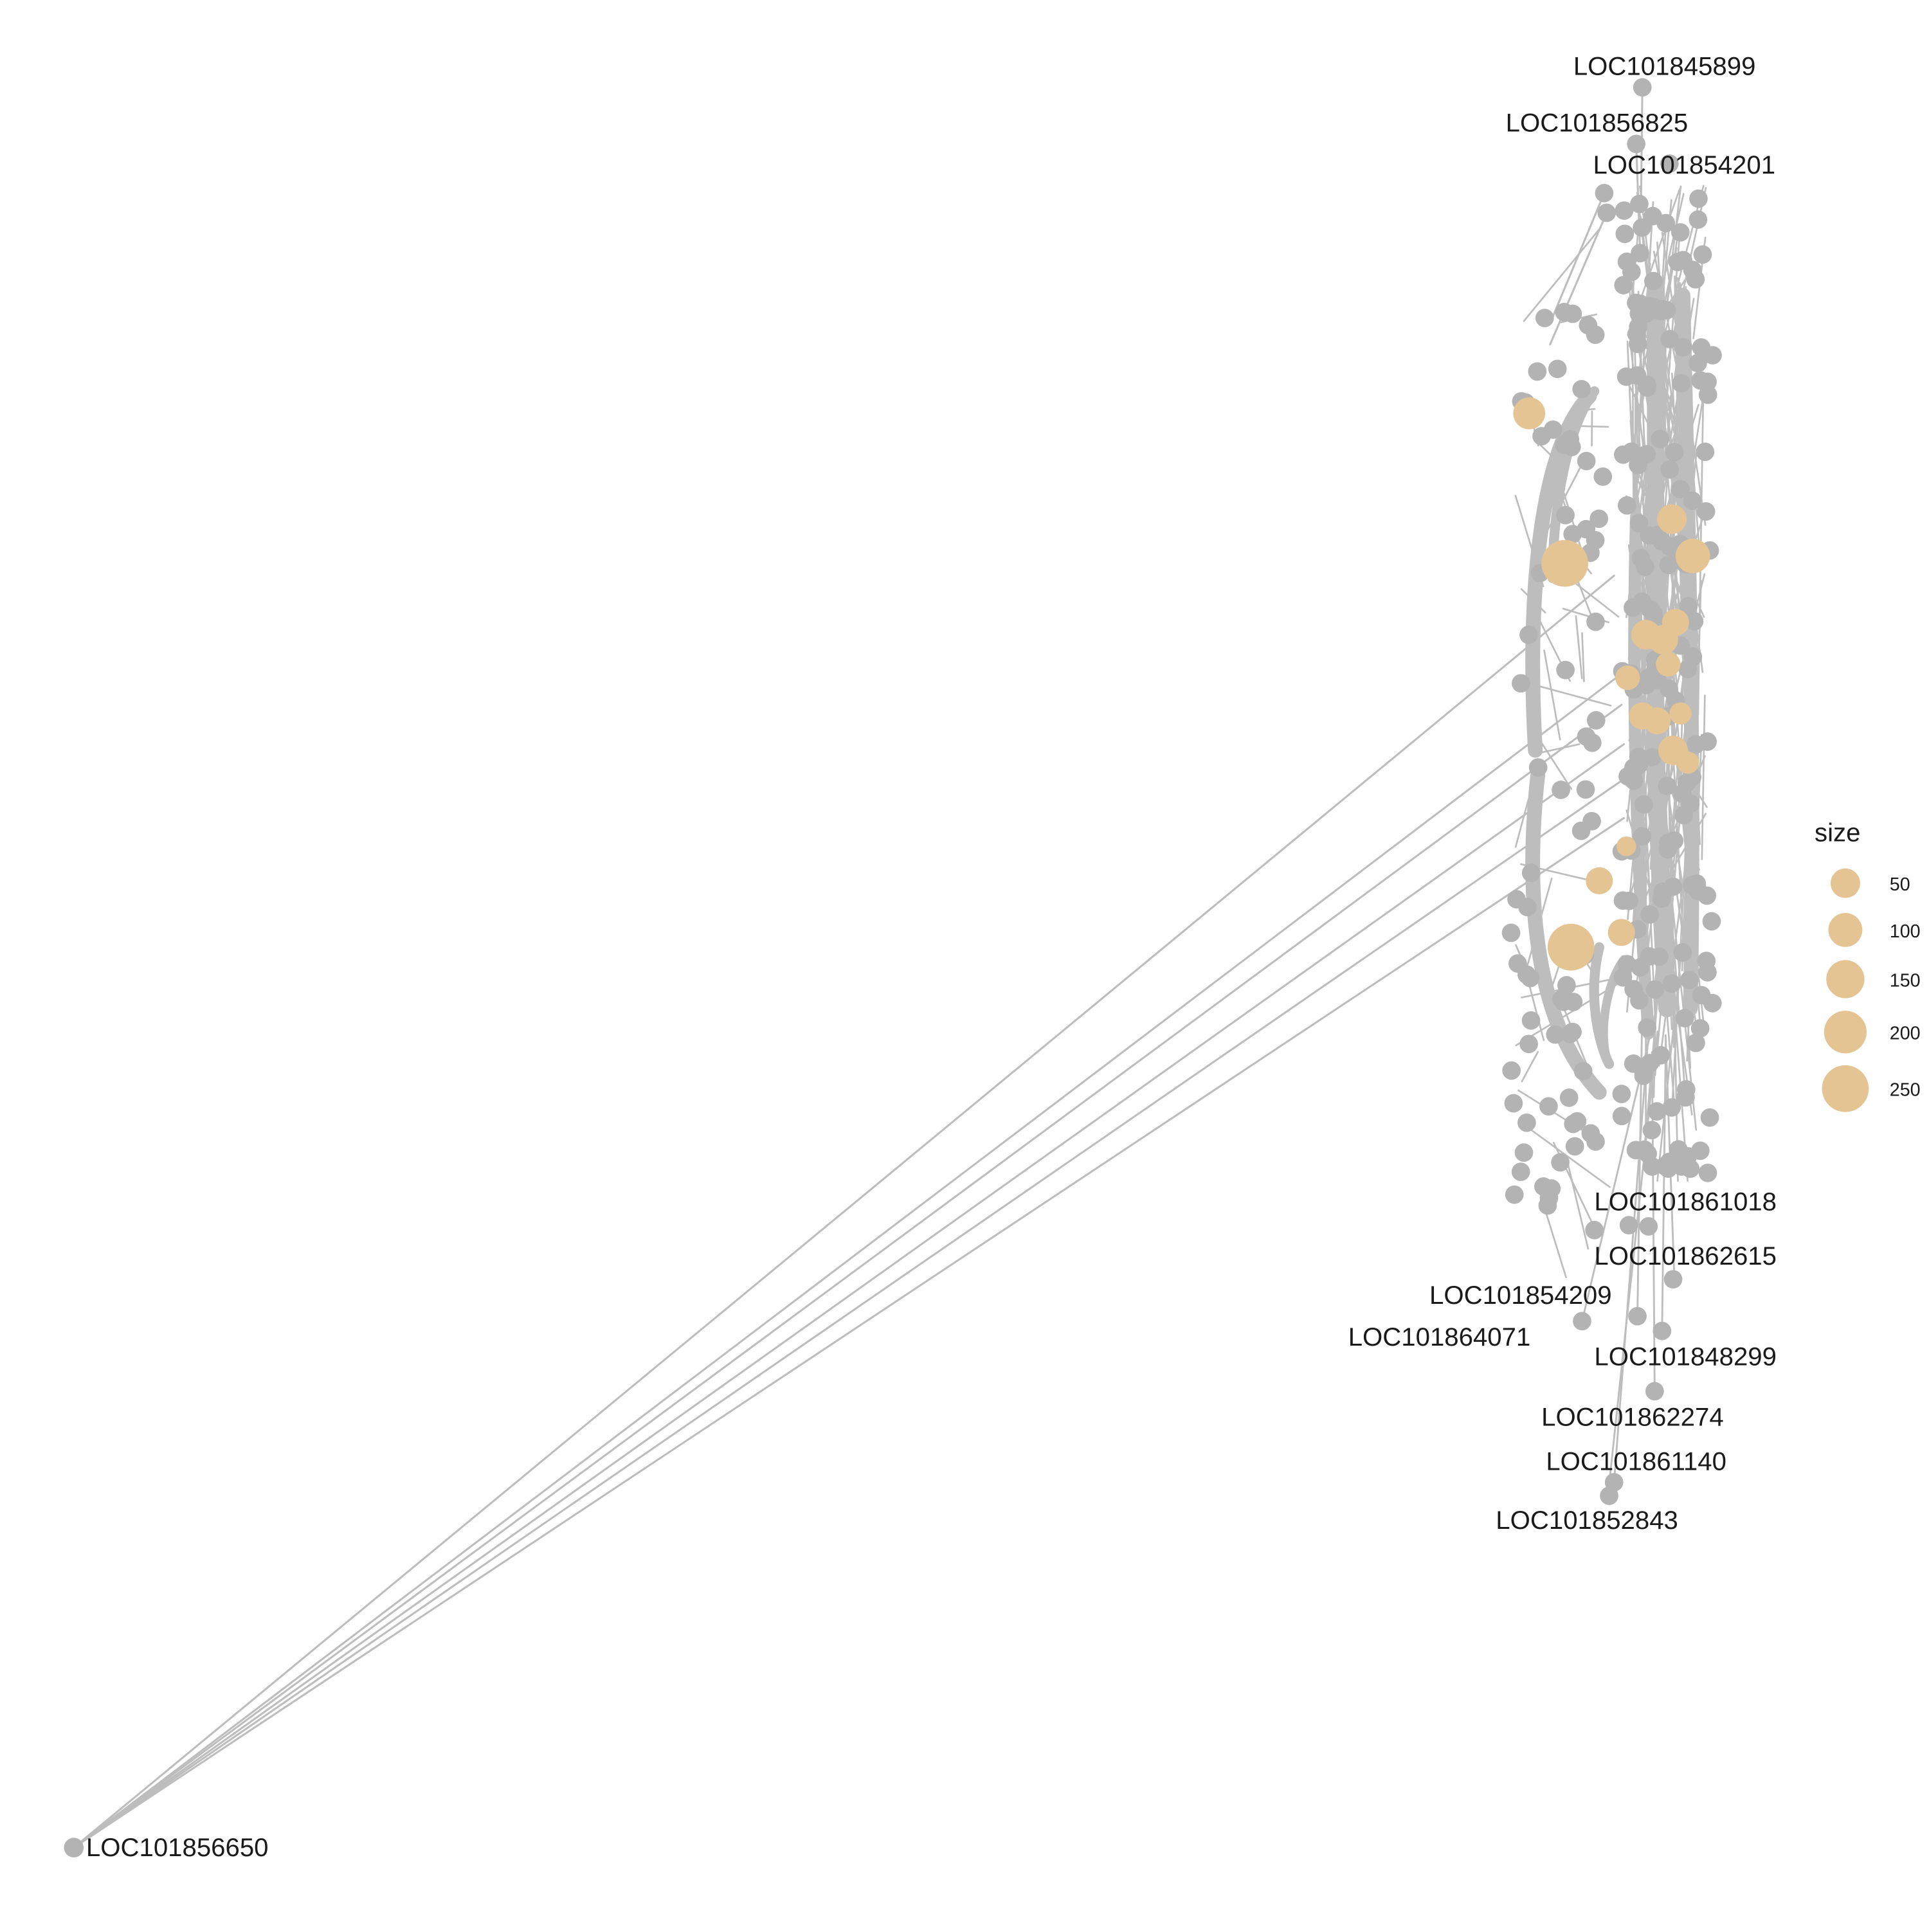 The image size is (1929, 1932). What do you see at coordinates (1632, 1416) in the screenshot?
I see `gene-label: LOC101862274` at bounding box center [1632, 1416].